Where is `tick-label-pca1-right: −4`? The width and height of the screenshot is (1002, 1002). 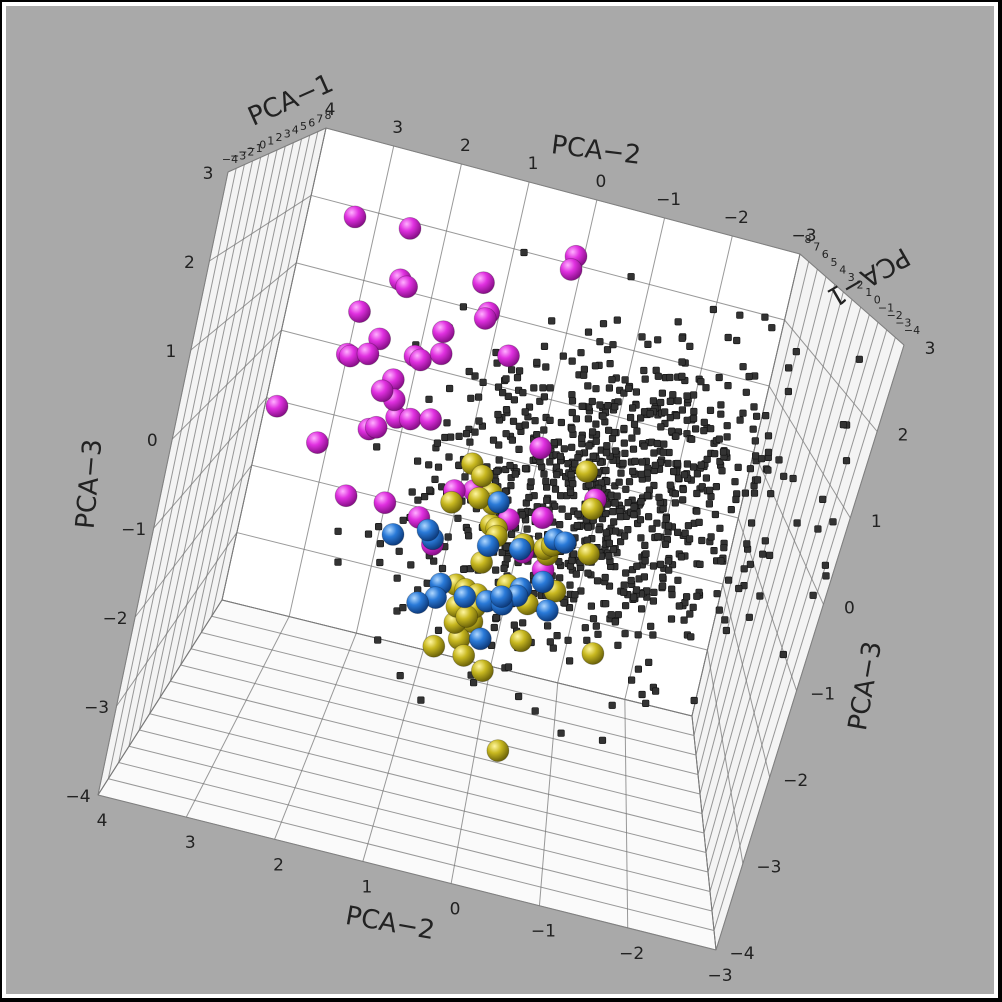
tick-label-pca1-right: −4 is located at coordinates (912, 330).